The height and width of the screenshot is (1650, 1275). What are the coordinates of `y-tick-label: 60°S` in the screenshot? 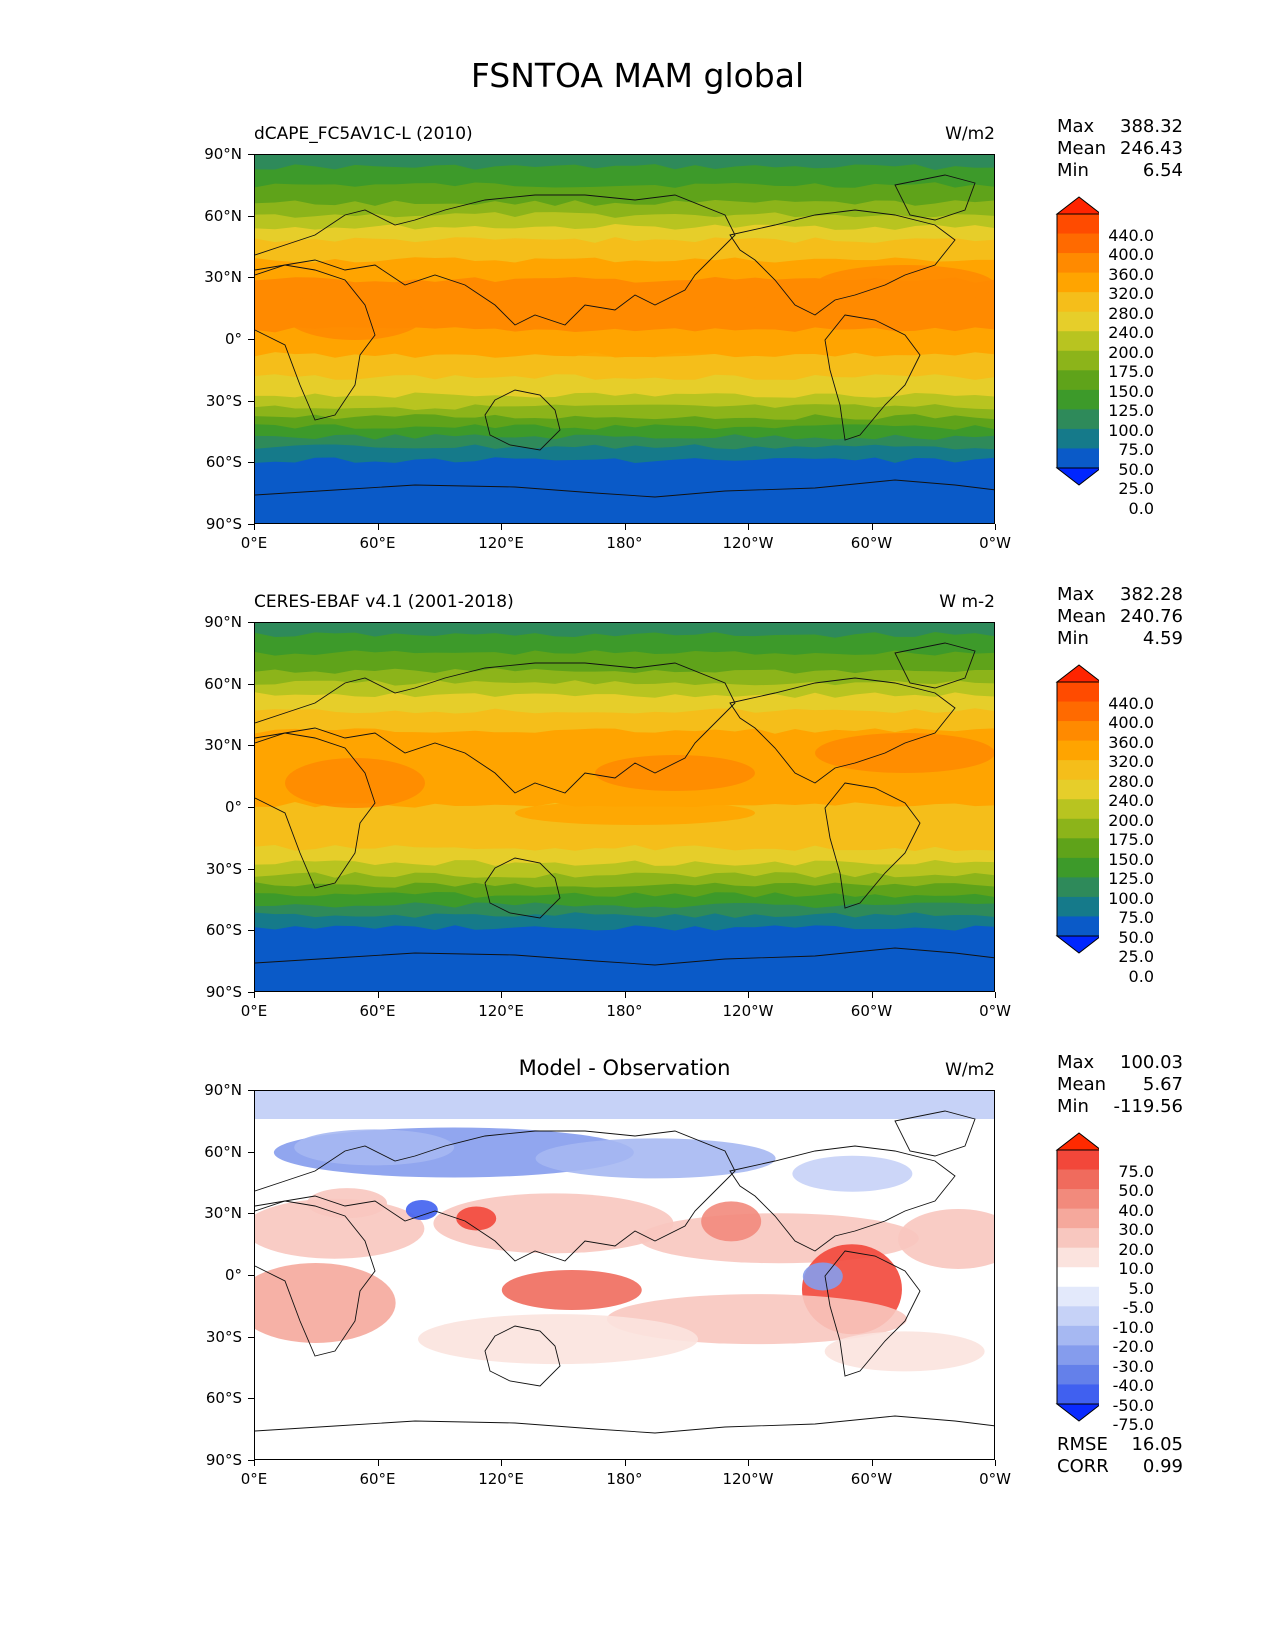 It's located at (223, 930).